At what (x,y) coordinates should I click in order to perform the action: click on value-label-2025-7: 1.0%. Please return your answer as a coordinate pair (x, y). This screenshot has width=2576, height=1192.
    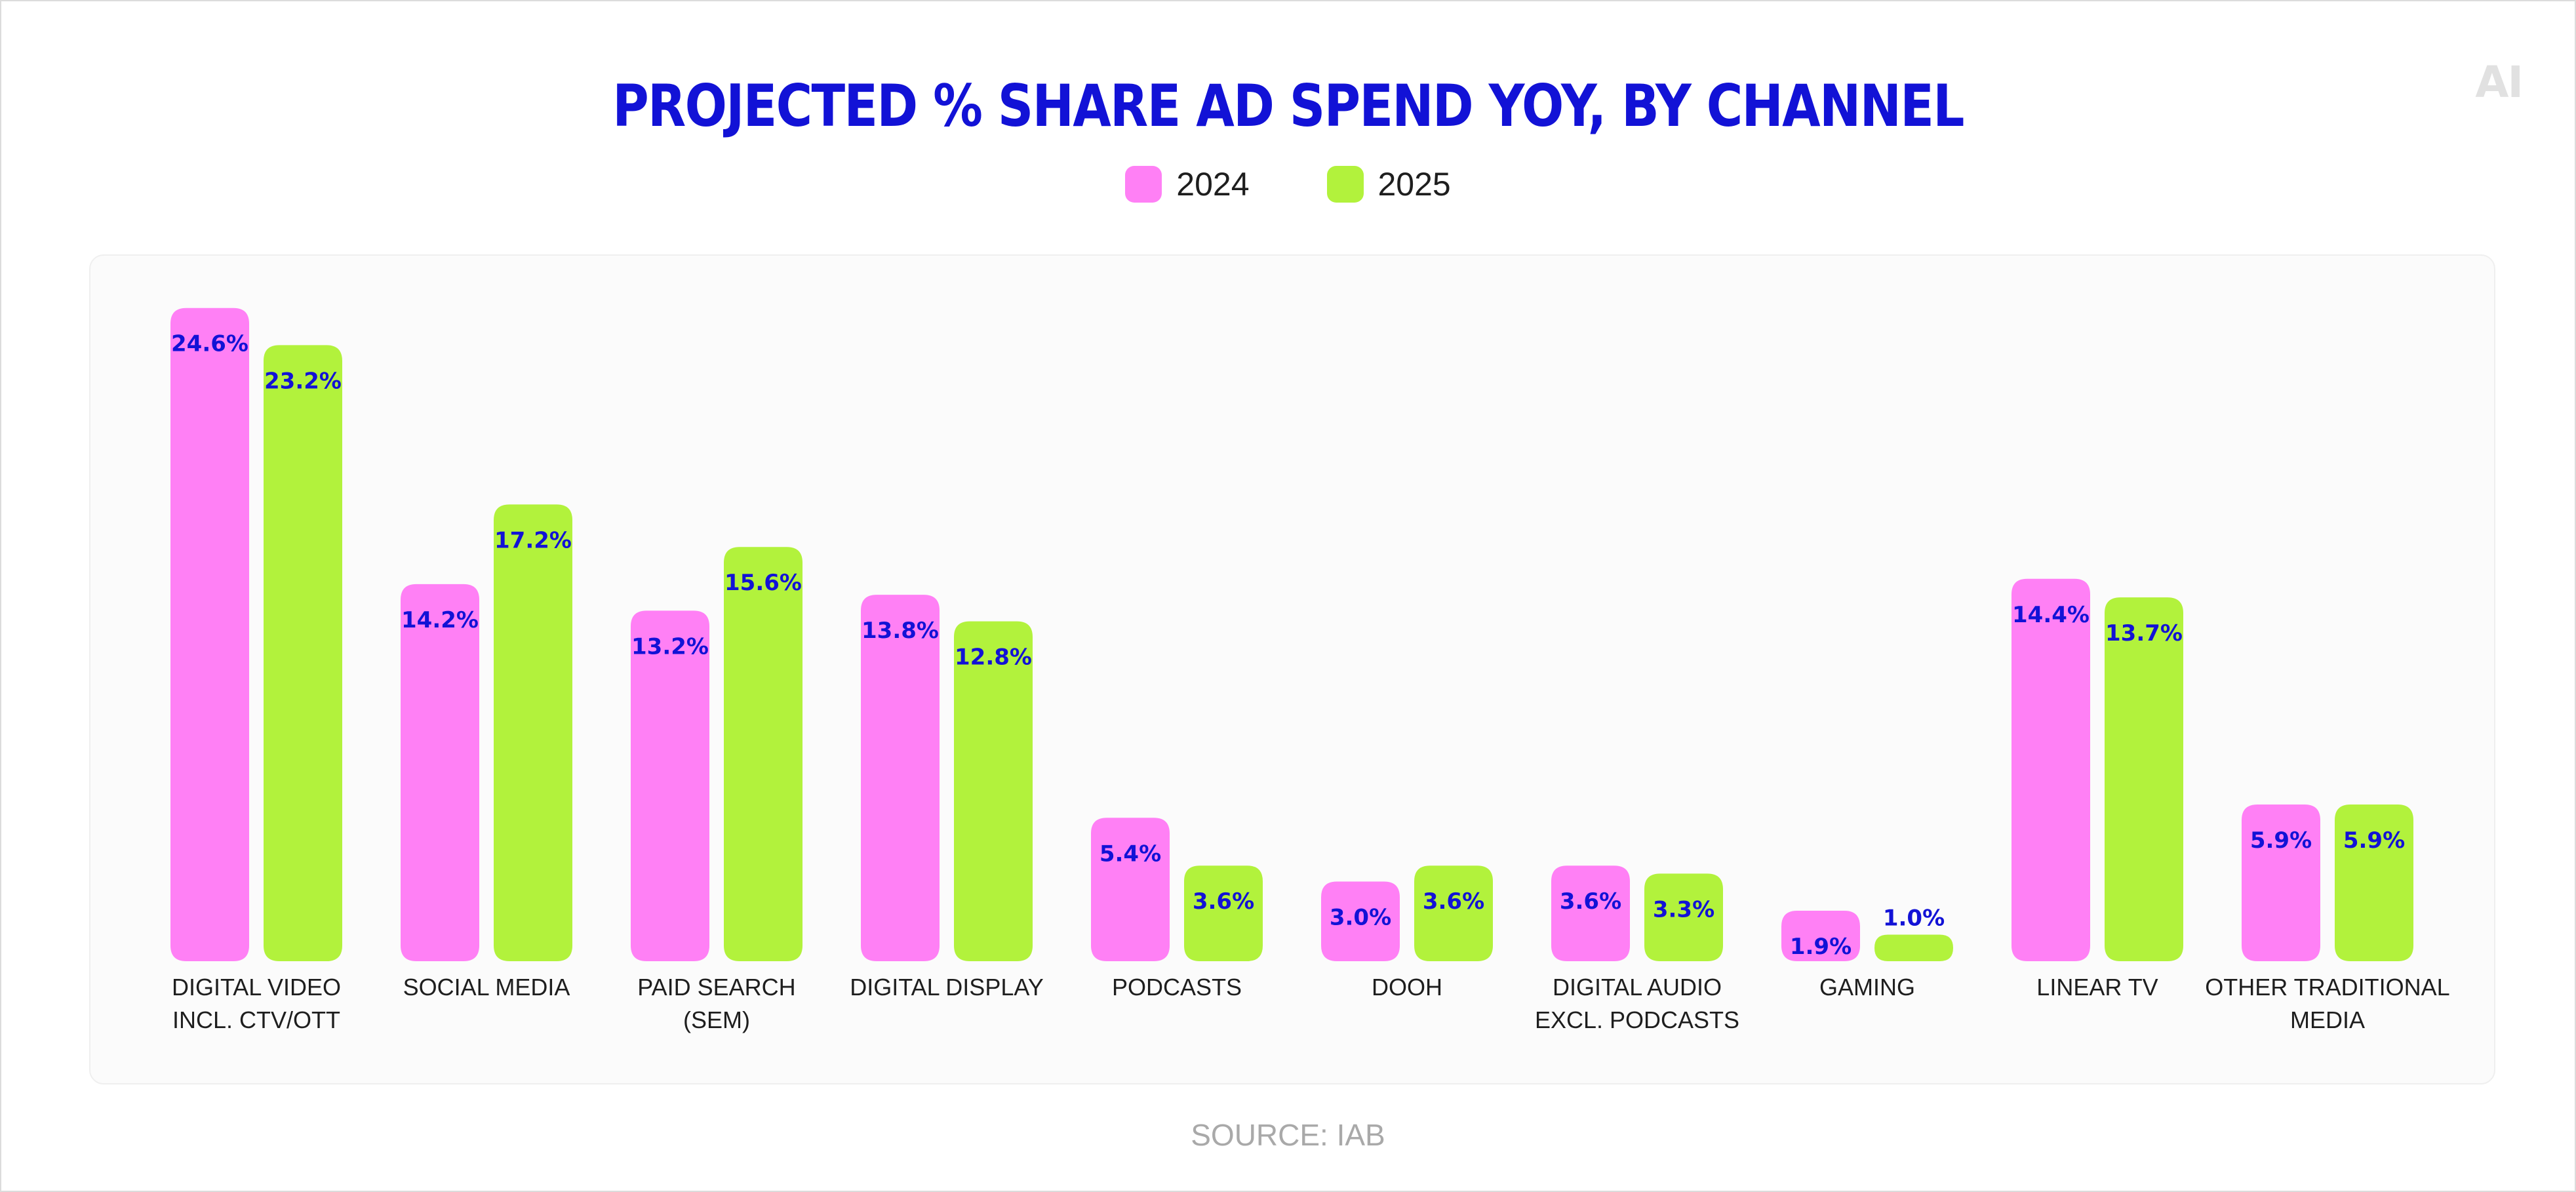
    Looking at the image, I should click on (1914, 918).